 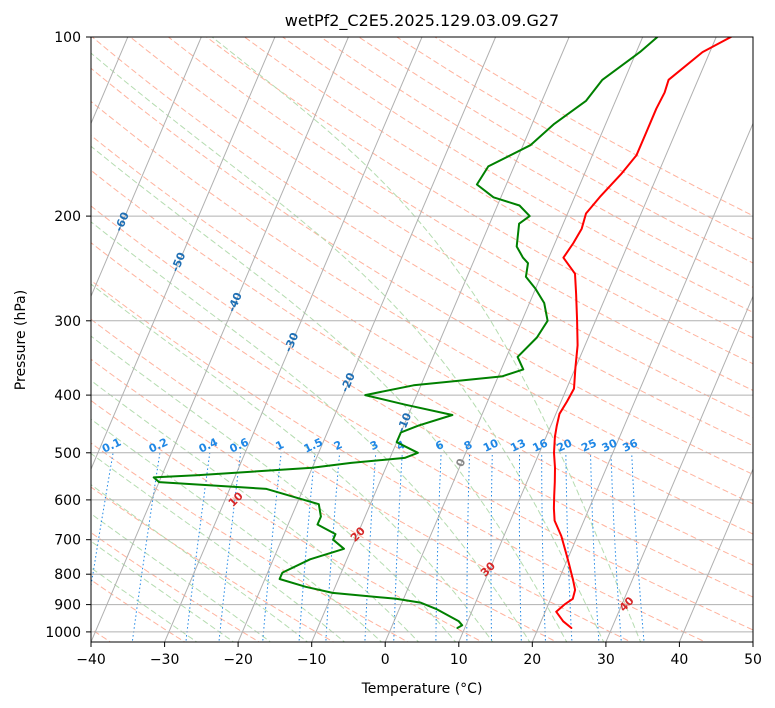 What do you see at coordinates (67, 606) in the screenshot?
I see `y-tick-label: 900` at bounding box center [67, 606].